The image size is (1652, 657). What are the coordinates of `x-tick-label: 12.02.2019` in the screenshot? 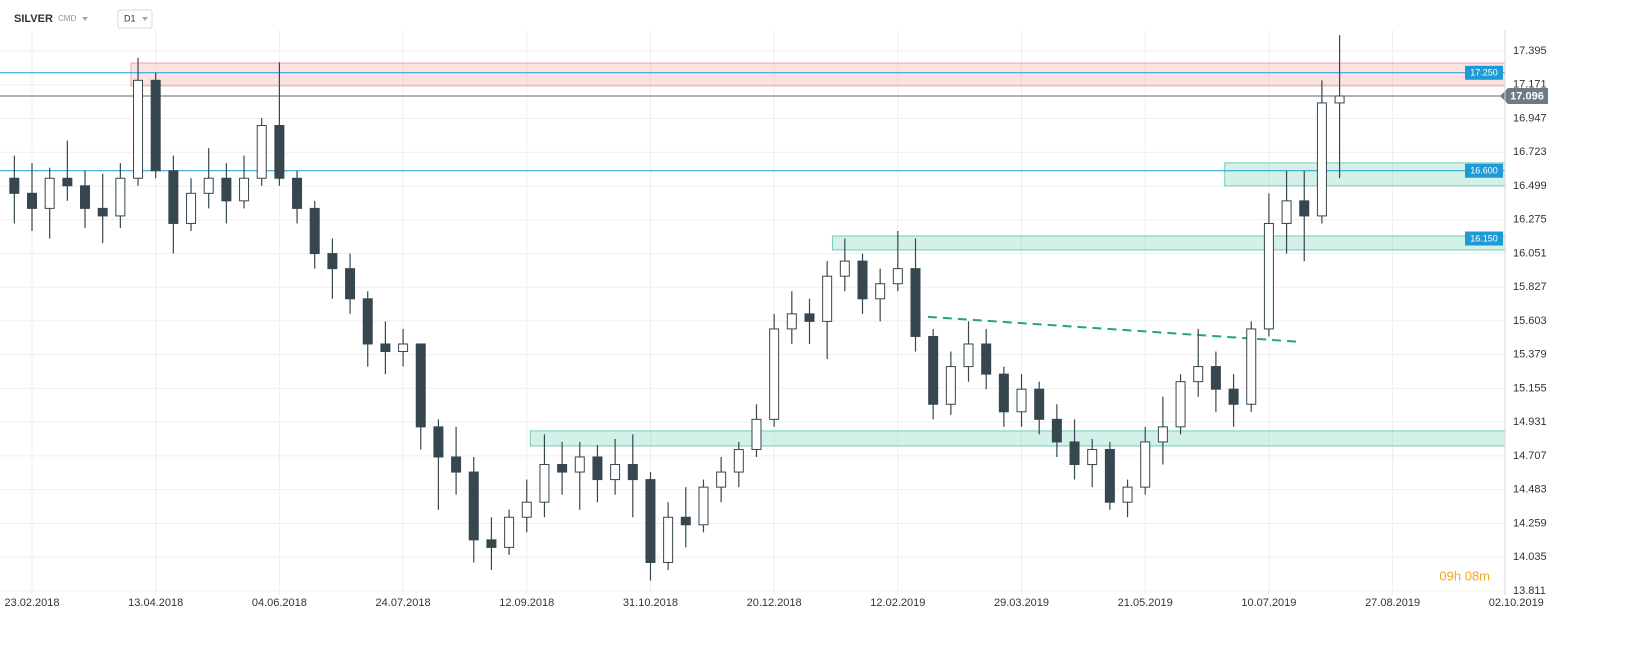 It's located at (897, 603).